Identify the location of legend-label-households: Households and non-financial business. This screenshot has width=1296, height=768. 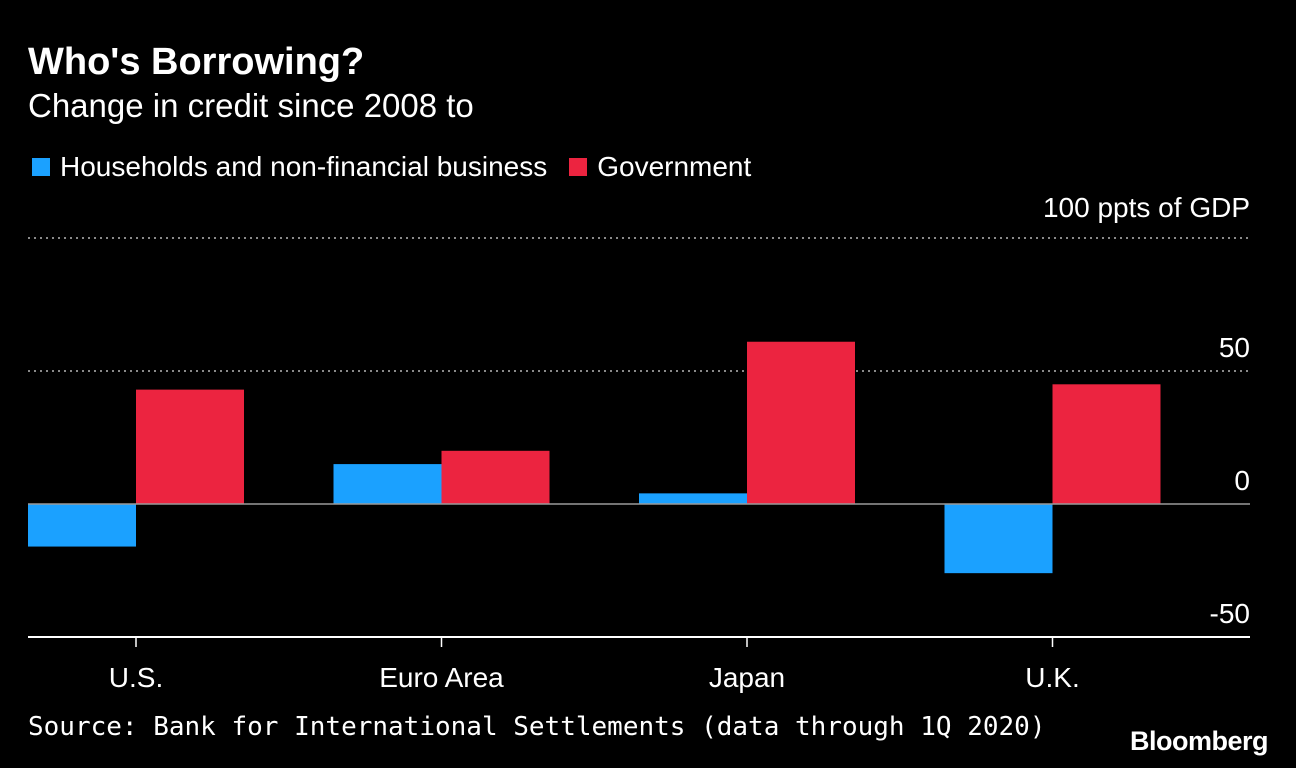
(304, 166).